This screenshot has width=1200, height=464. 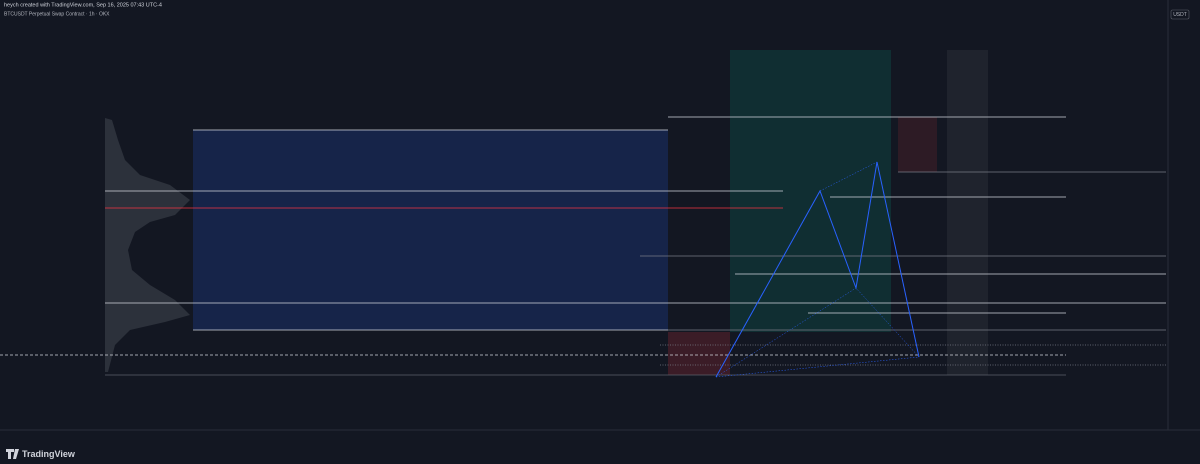 I want to click on stop-zone, so click(x=699, y=353).